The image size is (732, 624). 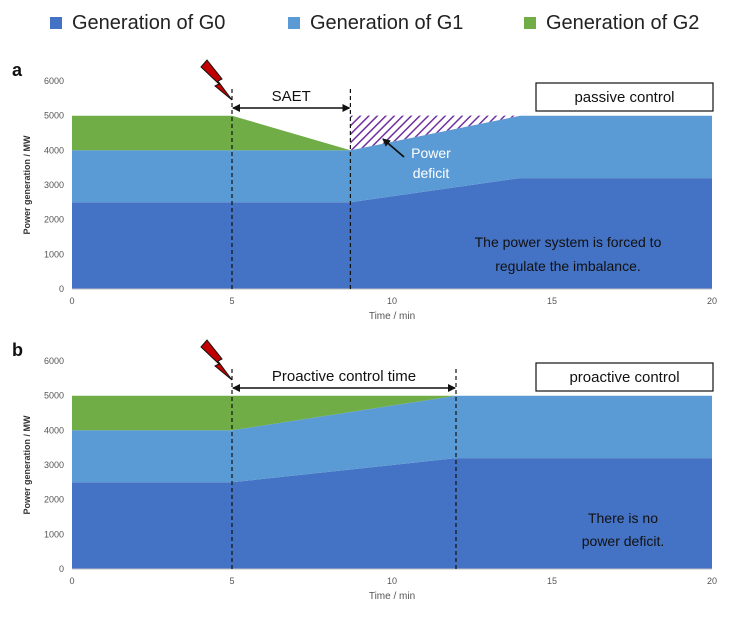 What do you see at coordinates (530, 23) in the screenshot?
I see `legend-swatch-g2` at bounding box center [530, 23].